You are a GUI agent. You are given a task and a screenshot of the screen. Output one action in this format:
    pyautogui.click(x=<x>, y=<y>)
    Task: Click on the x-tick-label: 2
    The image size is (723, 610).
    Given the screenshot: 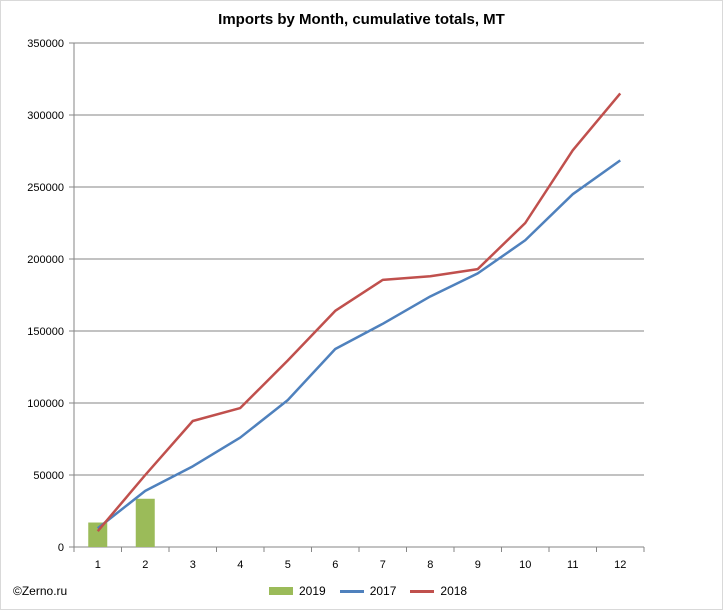 What is the action you would take?
    pyautogui.click(x=145, y=565)
    